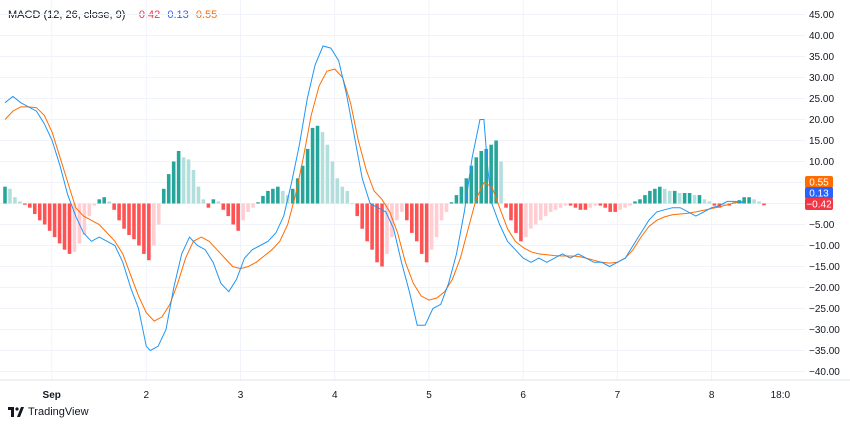  What do you see at coordinates (821, 120) in the screenshot?
I see `y-tick-label: 20.00` at bounding box center [821, 120].